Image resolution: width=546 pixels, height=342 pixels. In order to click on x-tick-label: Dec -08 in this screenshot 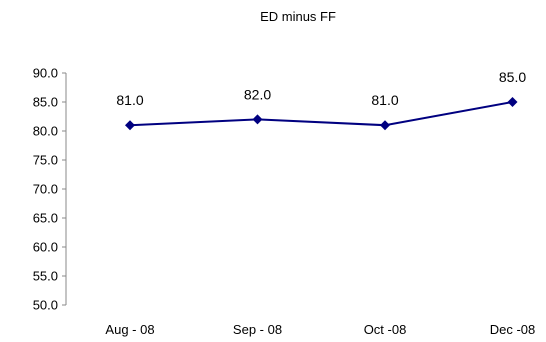, I will do `click(513, 329)`.